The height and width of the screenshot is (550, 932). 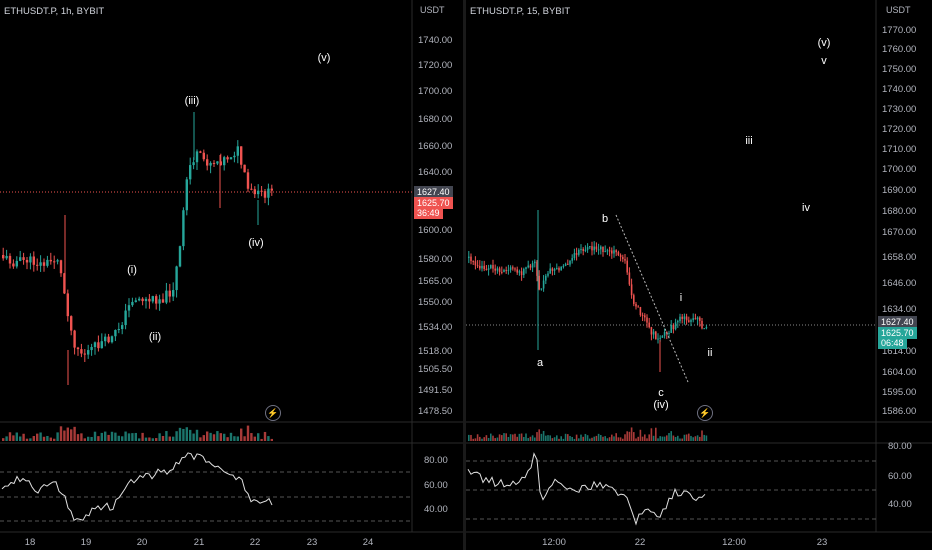 I want to click on time-tick-label: 20, so click(x=142, y=542).